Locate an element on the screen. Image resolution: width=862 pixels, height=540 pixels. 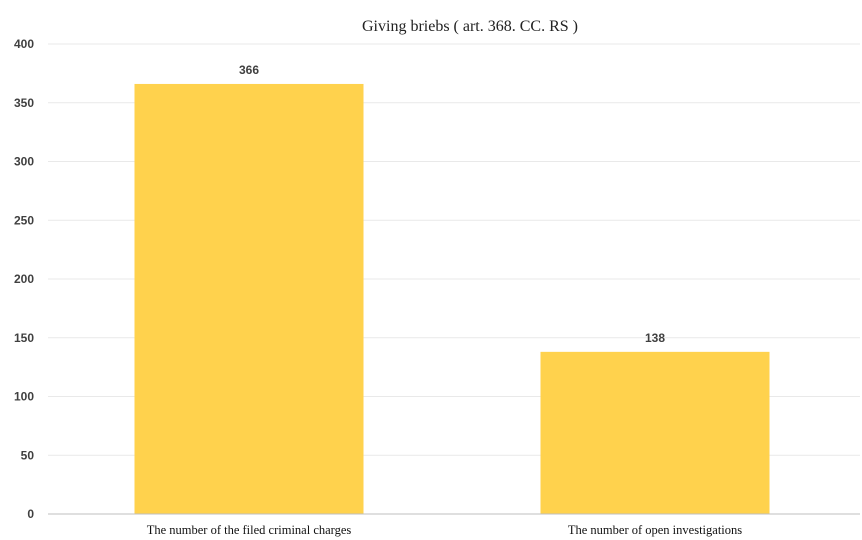
data-label: 366 is located at coordinates (249, 70).